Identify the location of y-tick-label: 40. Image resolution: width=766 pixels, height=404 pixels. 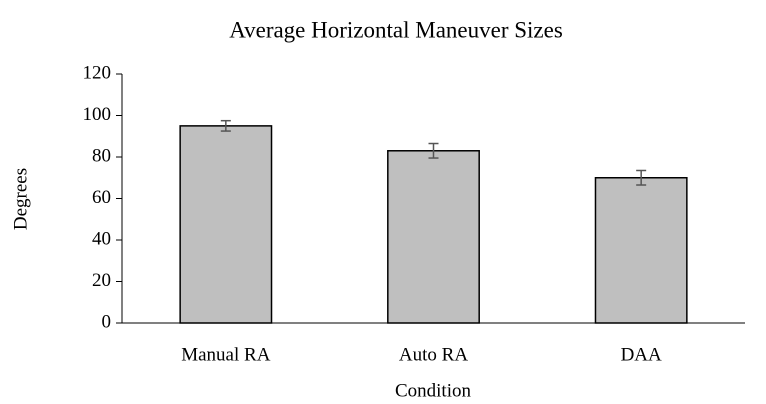
(101, 238).